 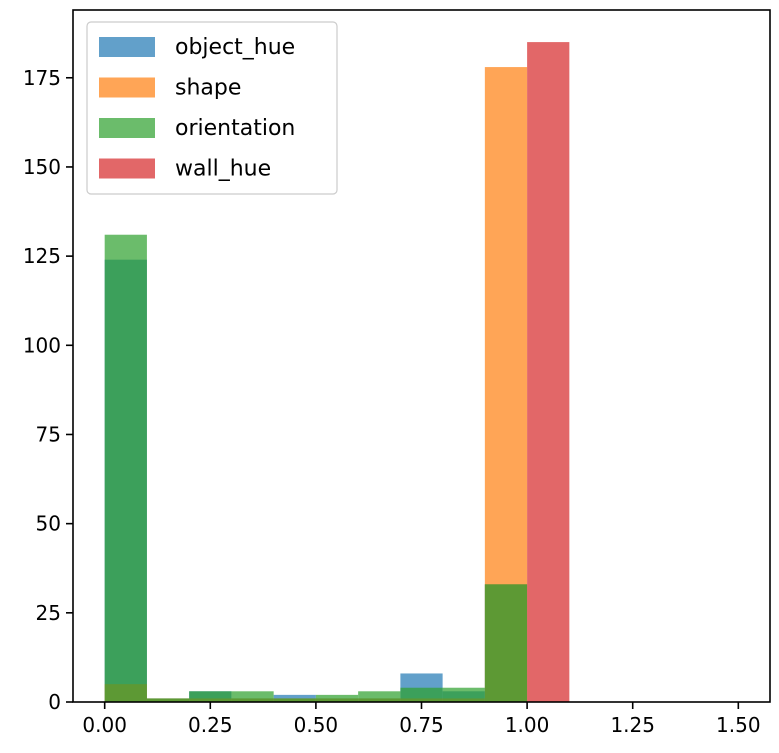 I want to click on x-tick-label: 1.25, so click(x=632, y=725).